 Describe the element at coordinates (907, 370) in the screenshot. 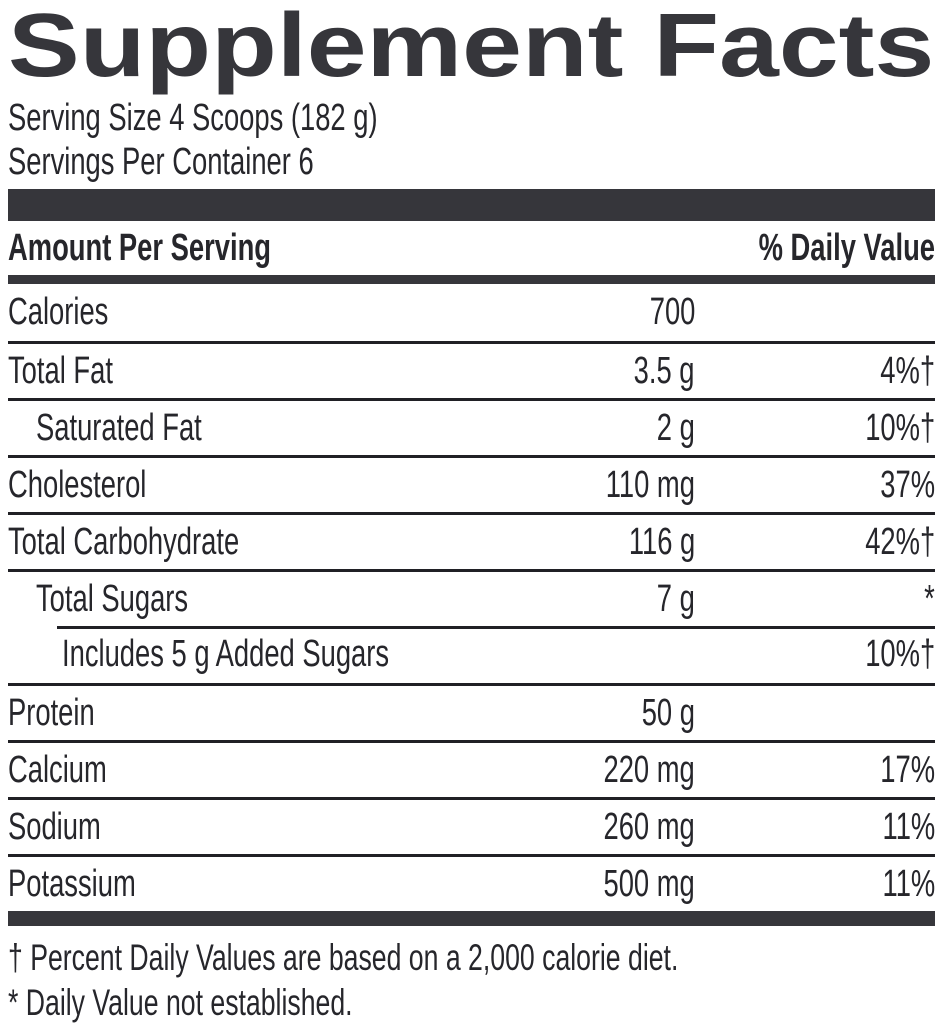

I see `nutrient-dv: 4%†` at that location.